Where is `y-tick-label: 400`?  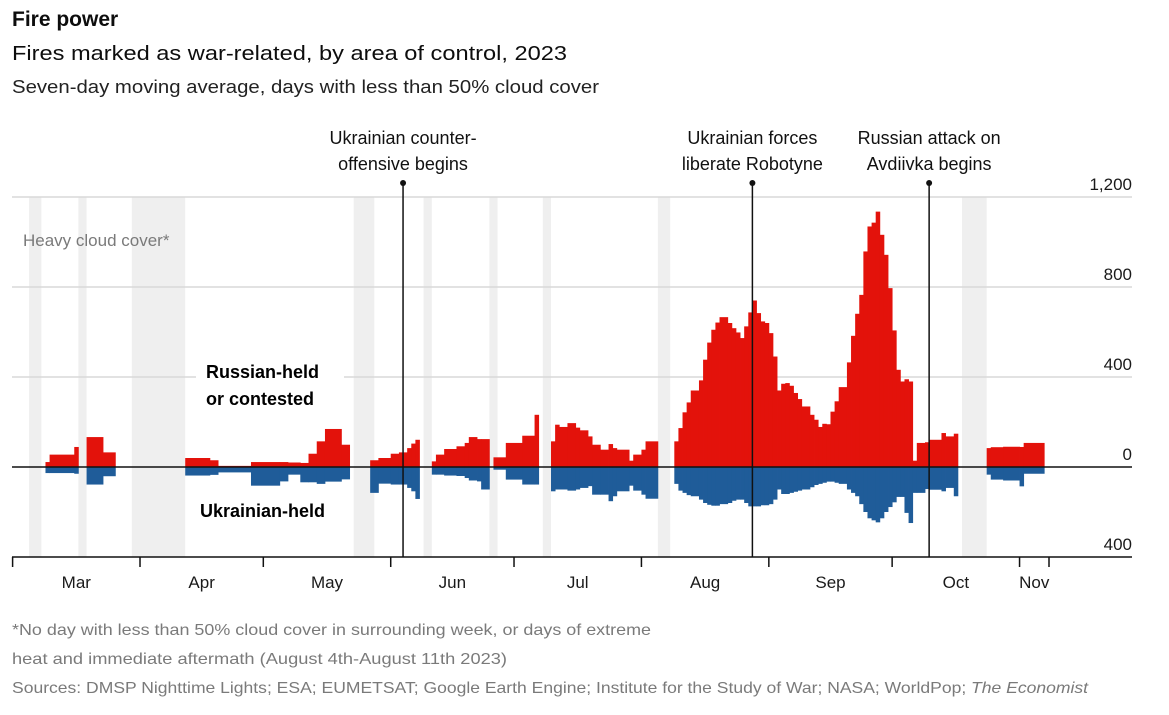
y-tick-label: 400 is located at coordinates (1118, 364).